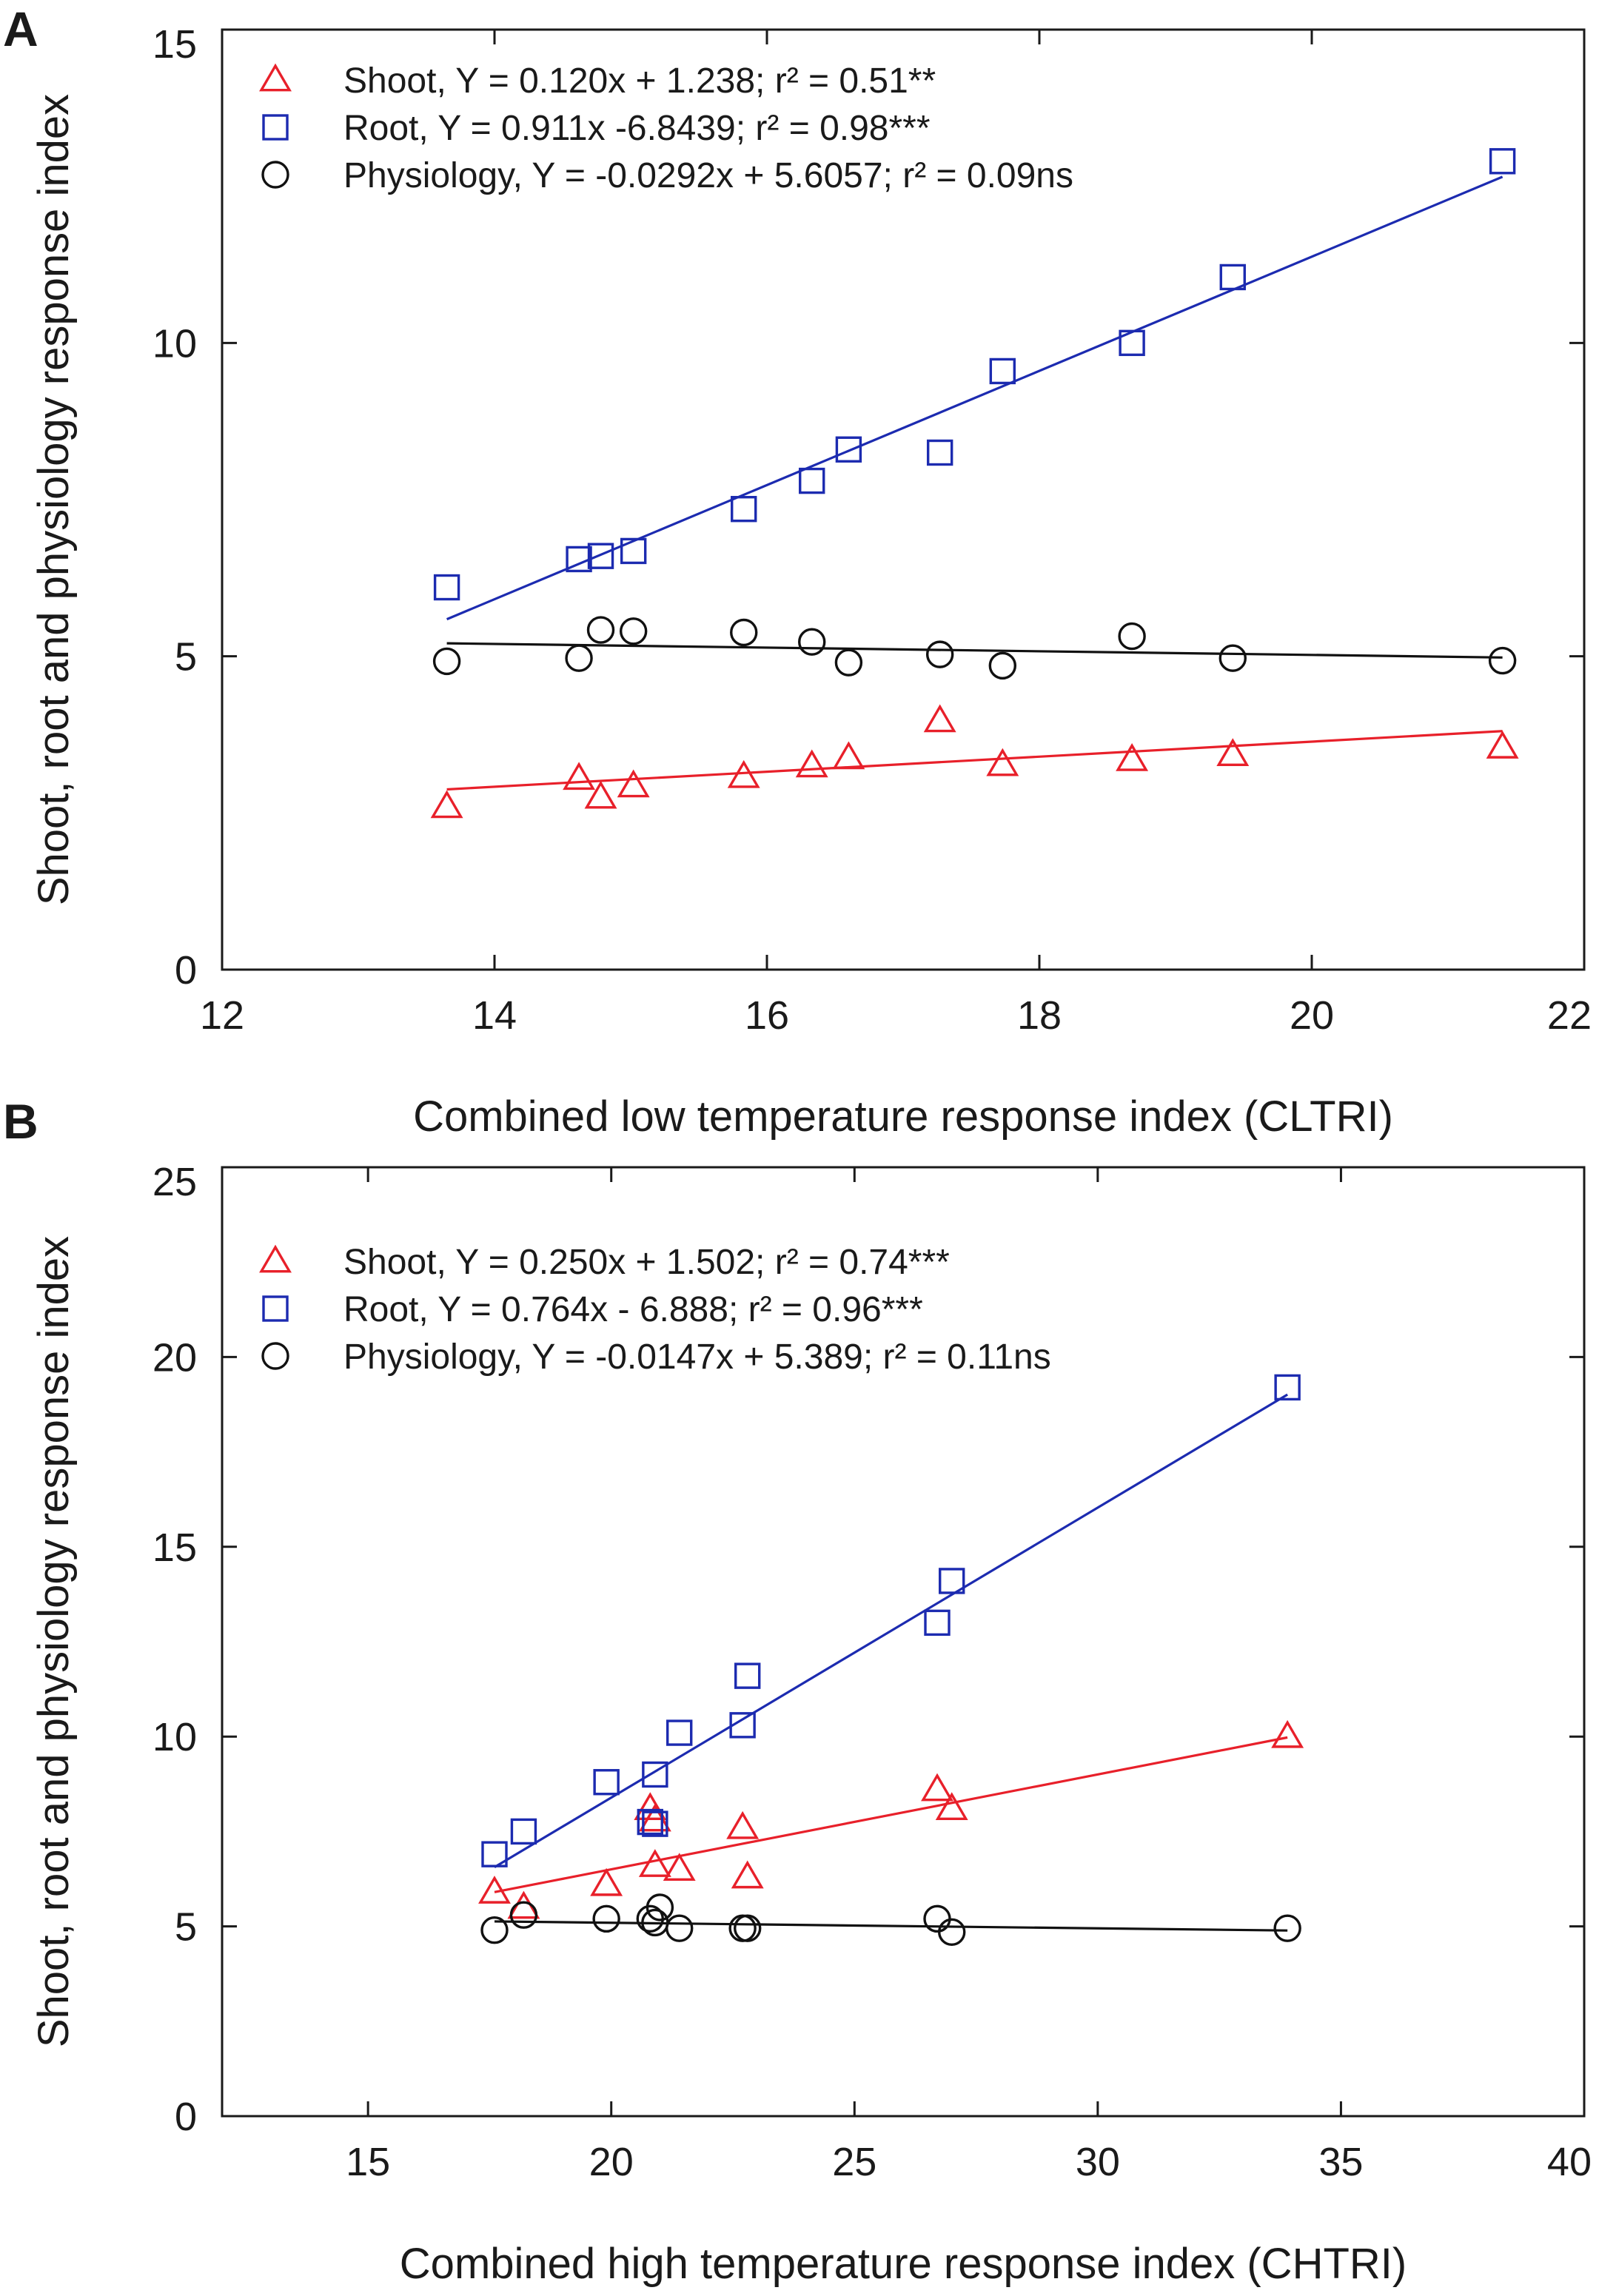 The height and width of the screenshot is (2296, 1599). What do you see at coordinates (275, 1259) in the screenshot?
I see `legend-marker-shoot` at bounding box center [275, 1259].